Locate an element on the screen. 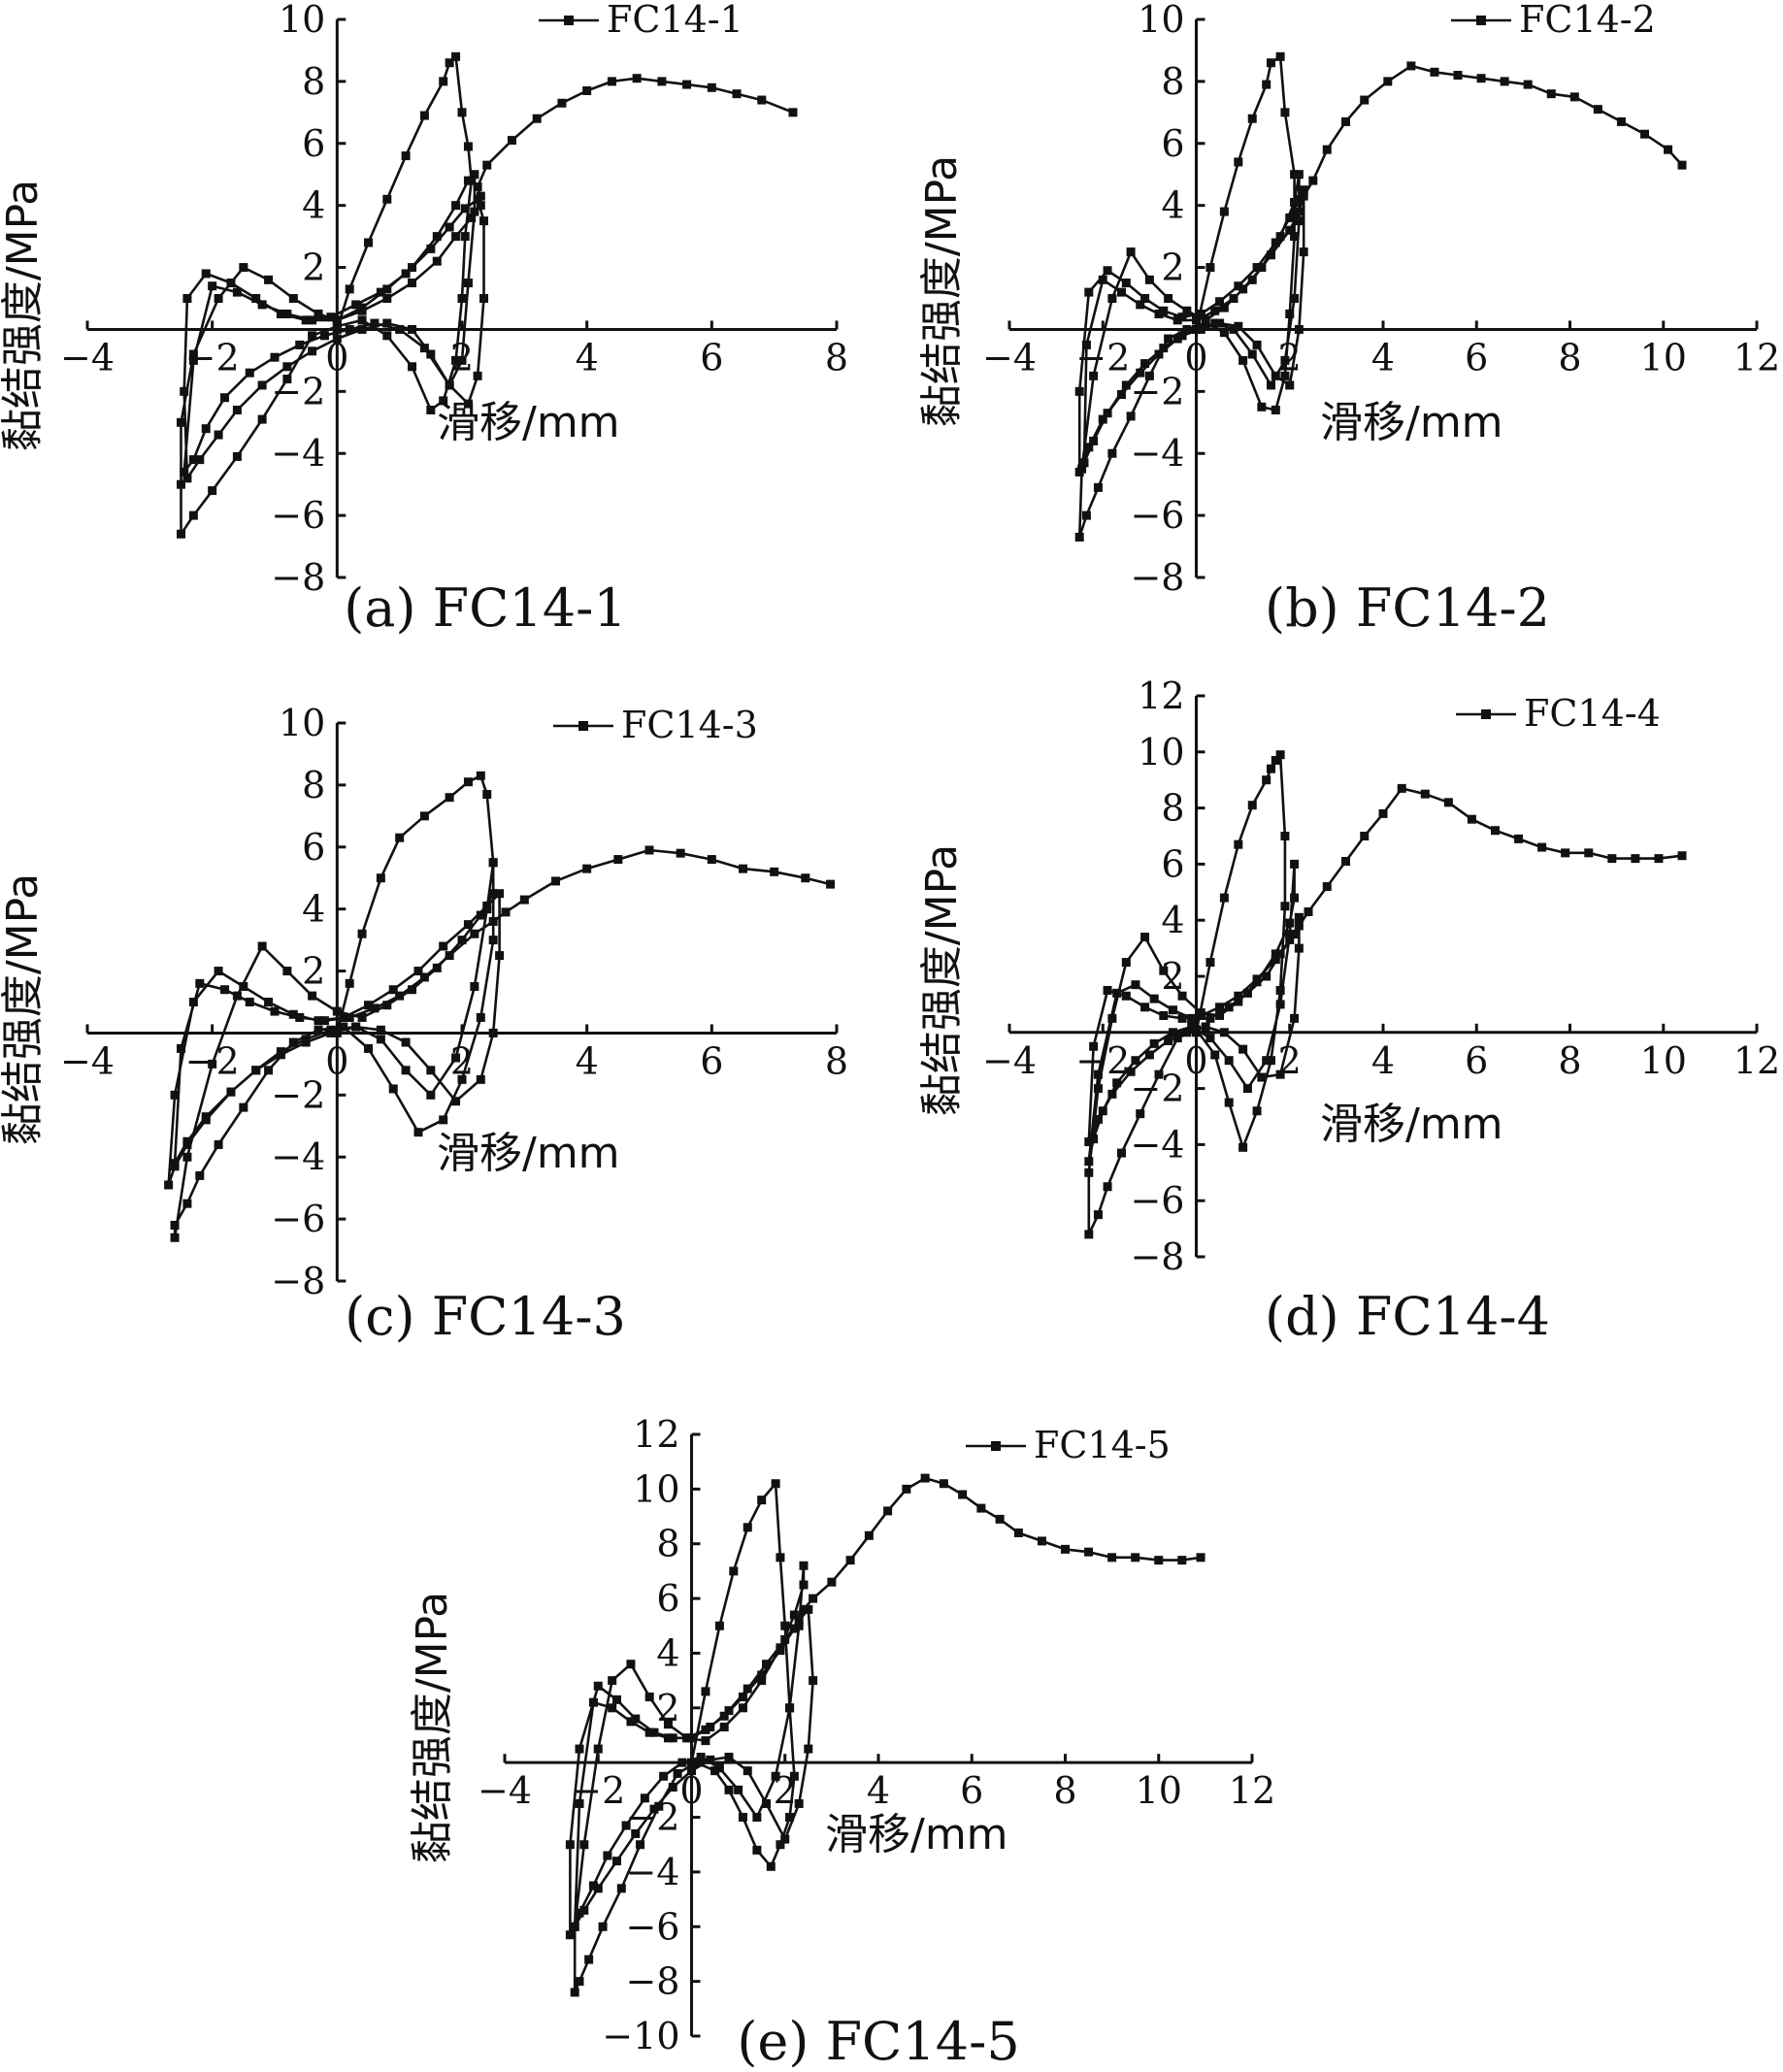 The height and width of the screenshot is (2072, 1783). legend-label: FC14-4 is located at coordinates (1592, 713).